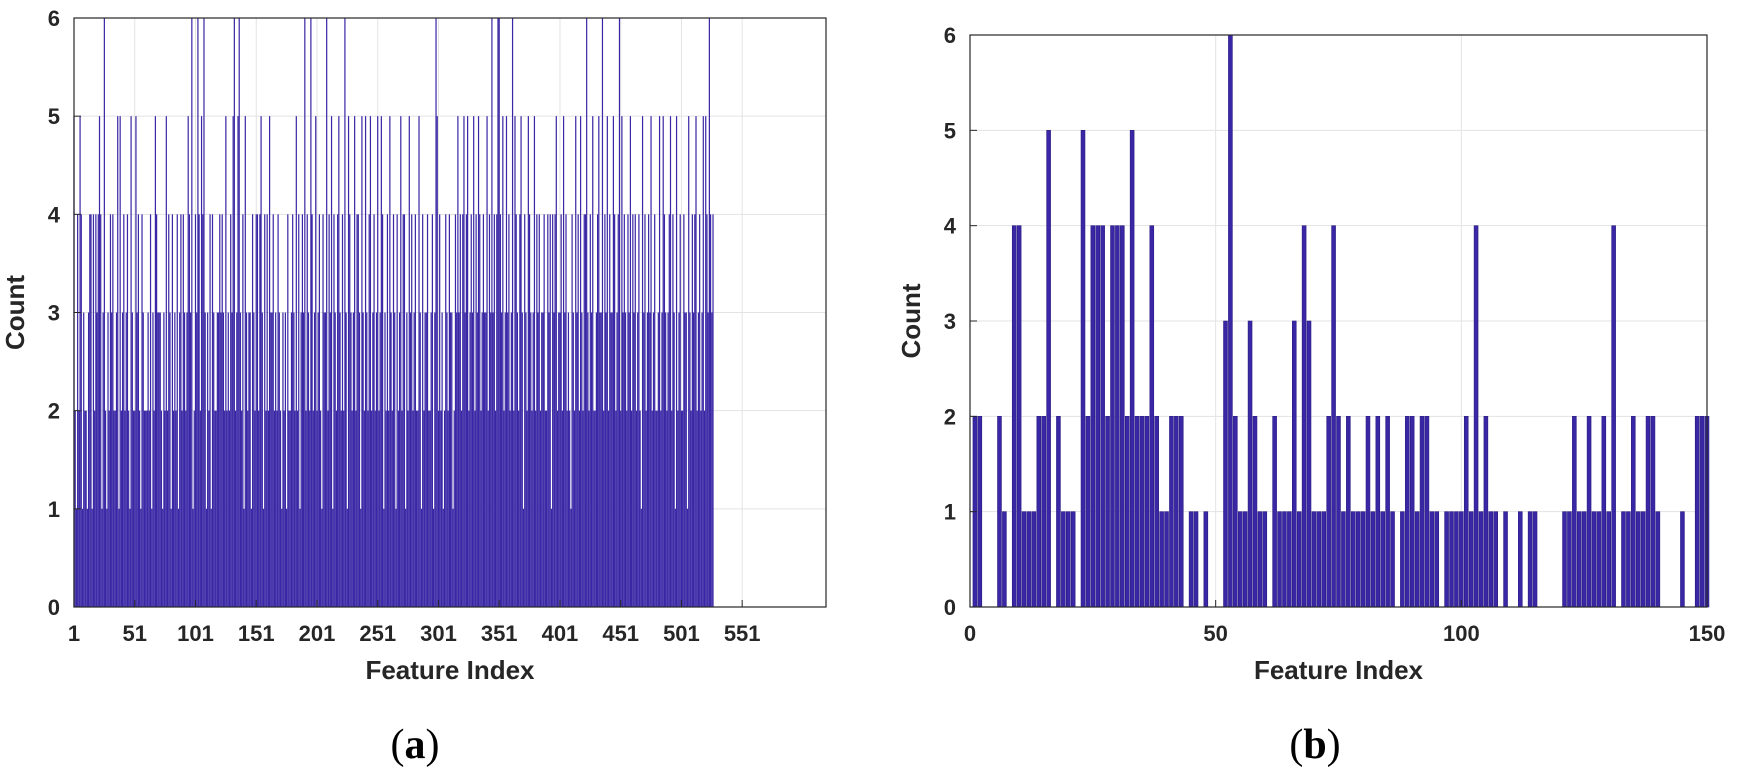  I want to click on y-tick-label-b-0: 0, so click(950, 607).